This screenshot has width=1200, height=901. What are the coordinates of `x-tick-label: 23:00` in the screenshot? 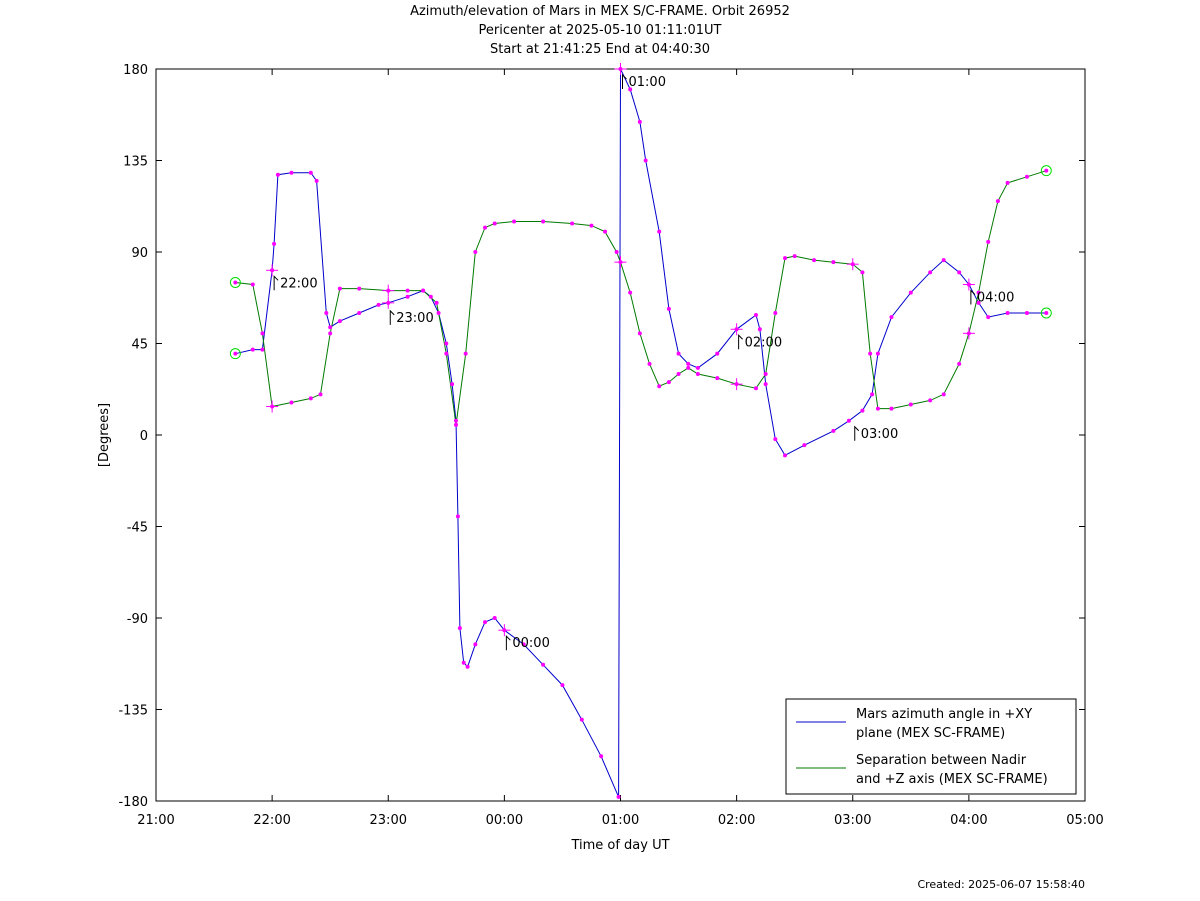 It's located at (388, 820).